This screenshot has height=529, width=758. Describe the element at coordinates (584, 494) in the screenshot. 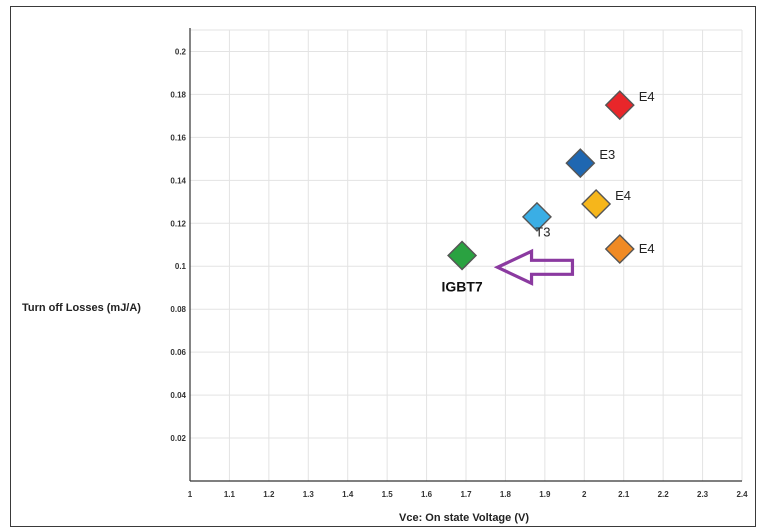

I see `x-tick-label: 2` at that location.